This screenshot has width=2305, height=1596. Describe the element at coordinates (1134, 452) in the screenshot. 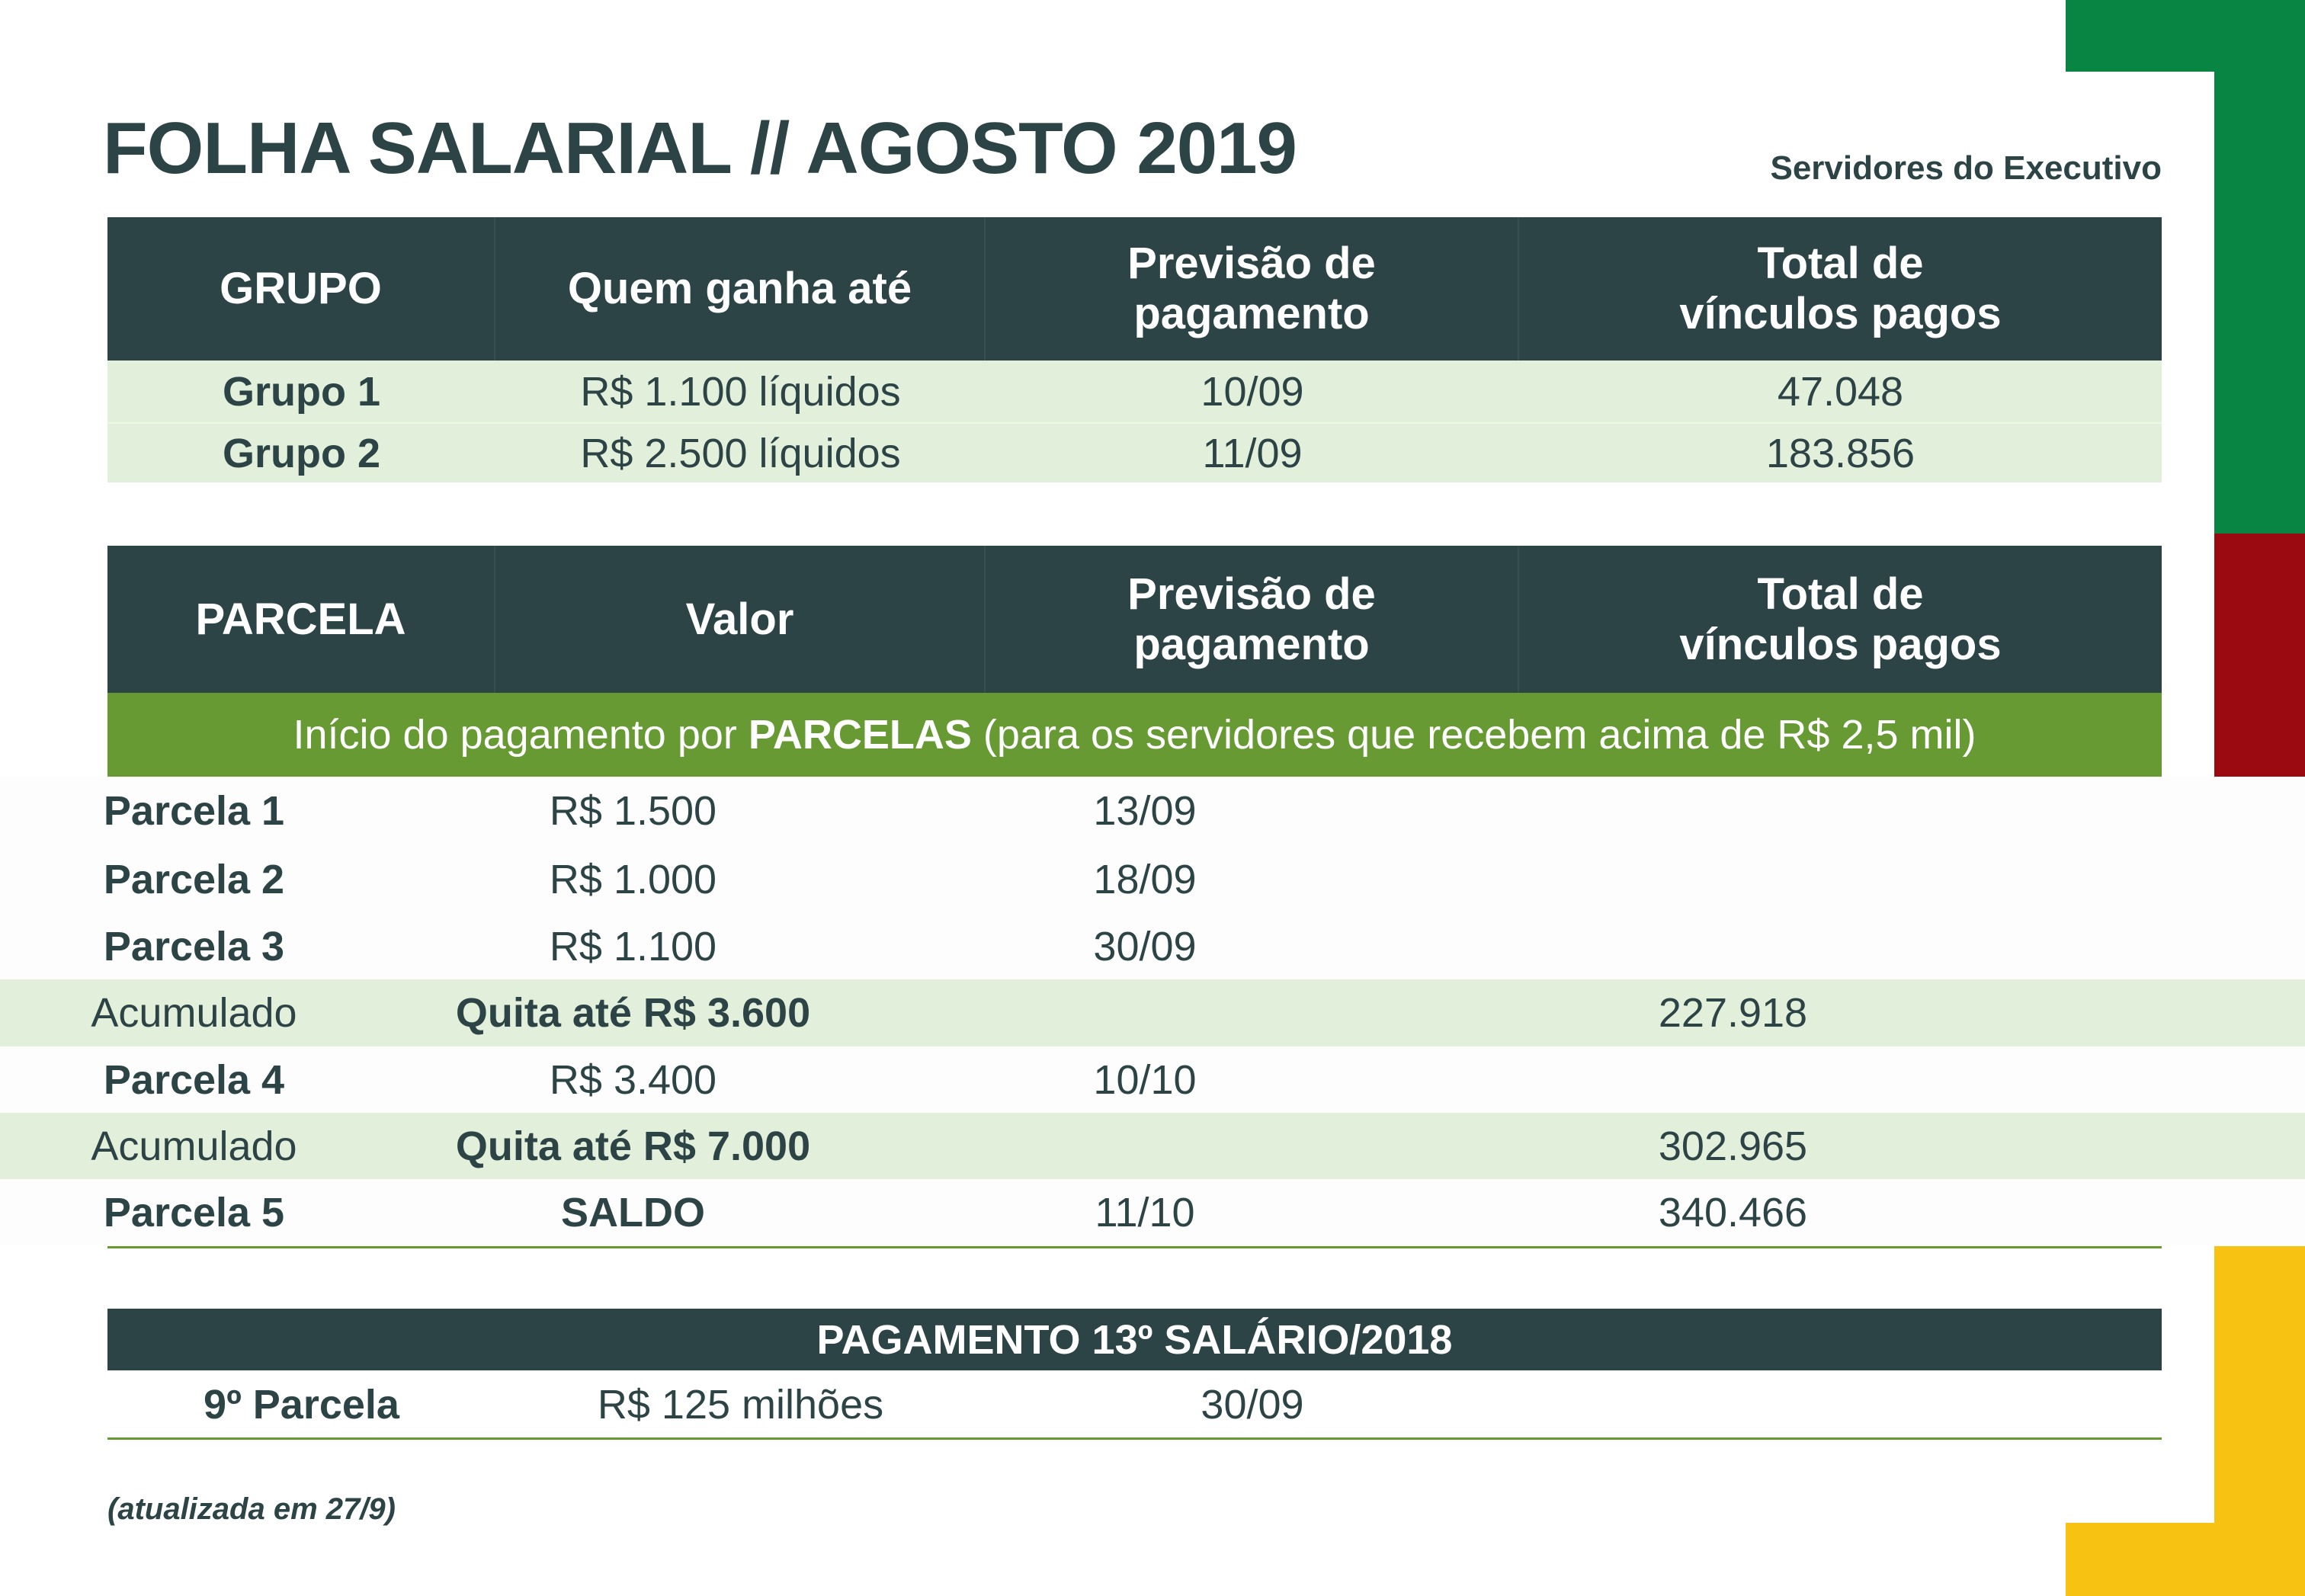

I see `table-row: Grupo 2 R$ 2.500 líquidos 11/09 183.856` at that location.